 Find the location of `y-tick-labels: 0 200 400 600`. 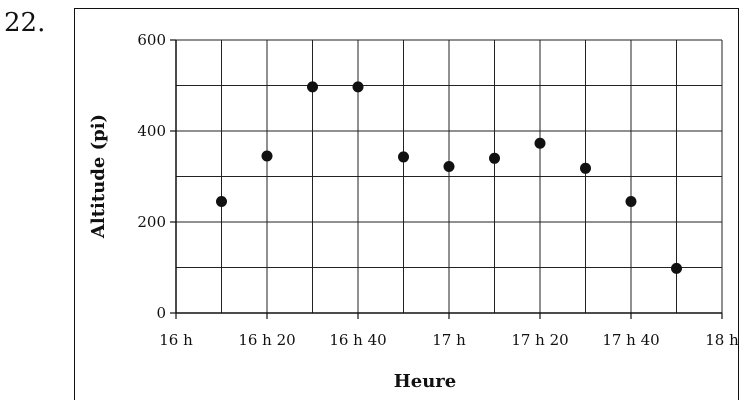

y-tick-labels: 0 200 400 600 is located at coordinates (151, 176).